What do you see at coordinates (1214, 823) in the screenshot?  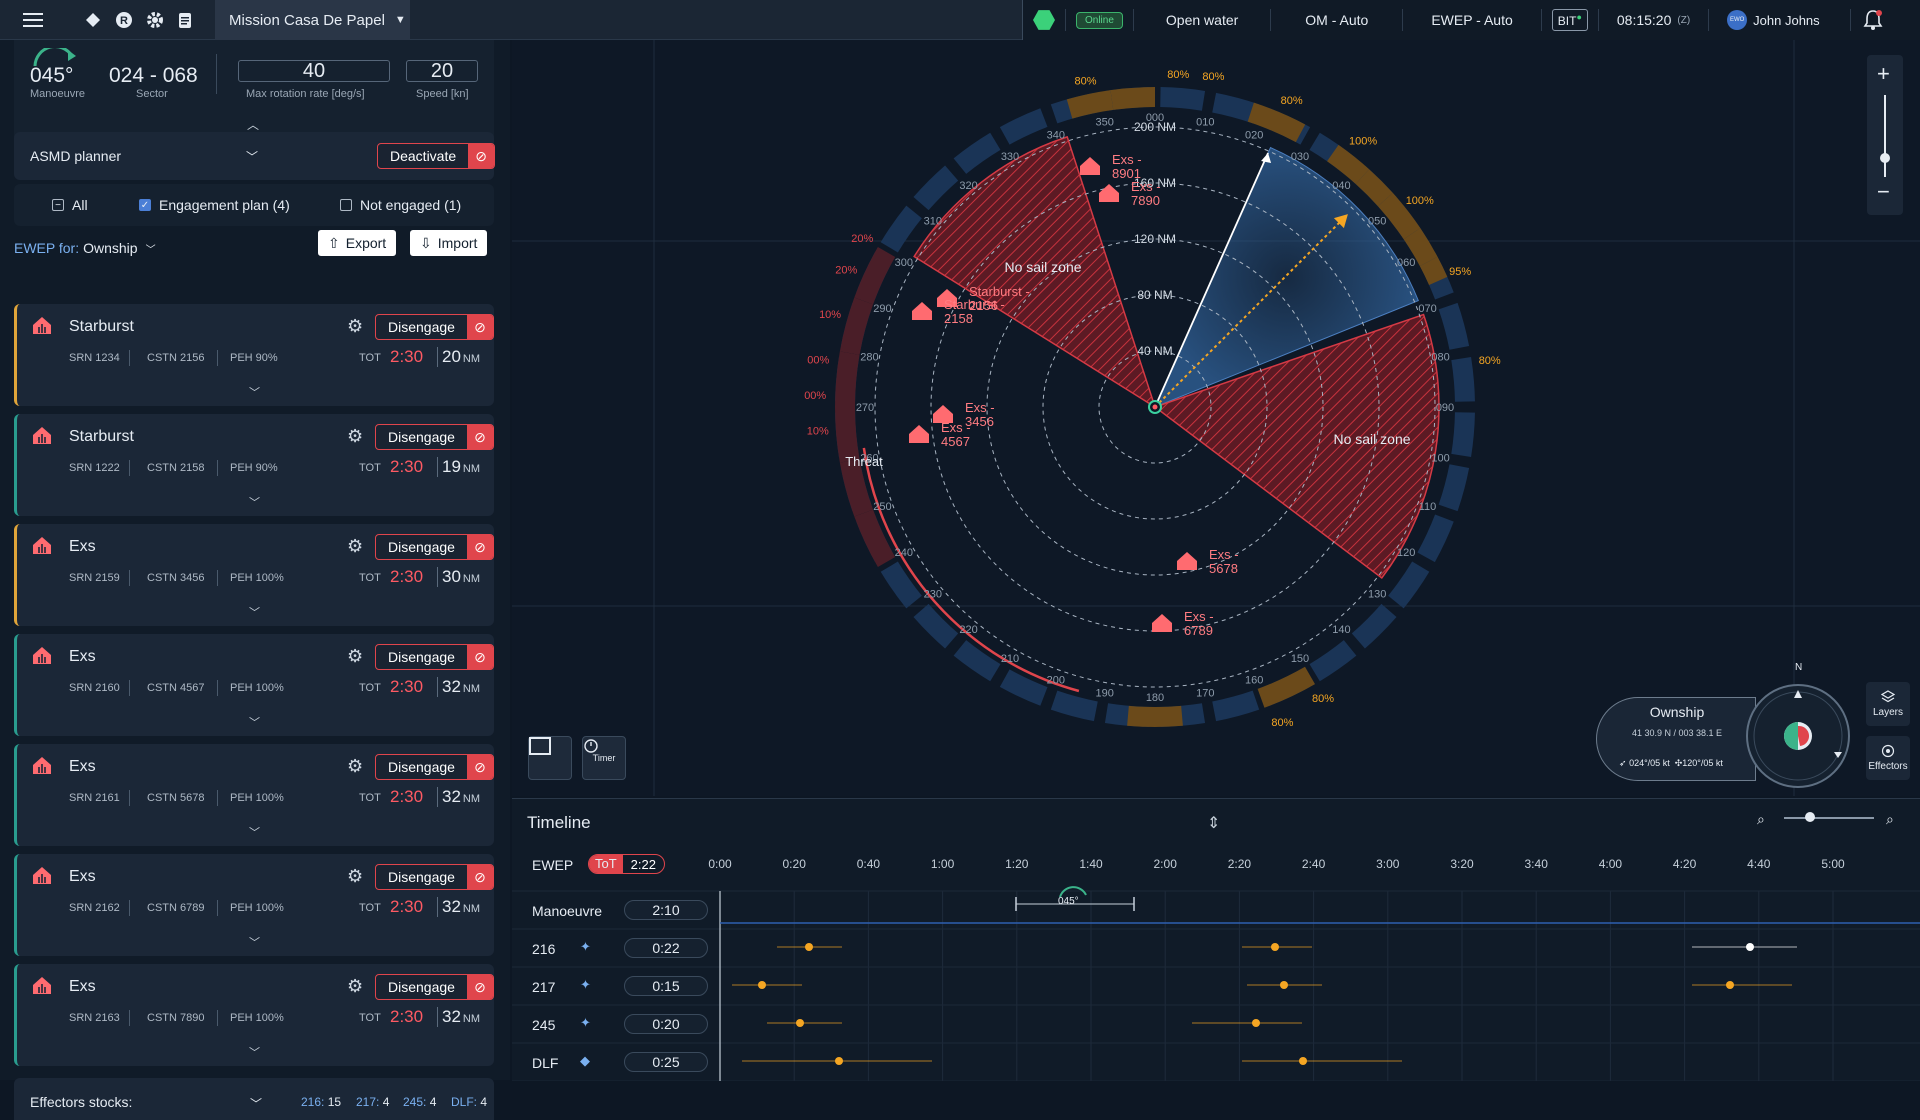 I see `collapse-arrows-icon: ⇕` at bounding box center [1214, 823].